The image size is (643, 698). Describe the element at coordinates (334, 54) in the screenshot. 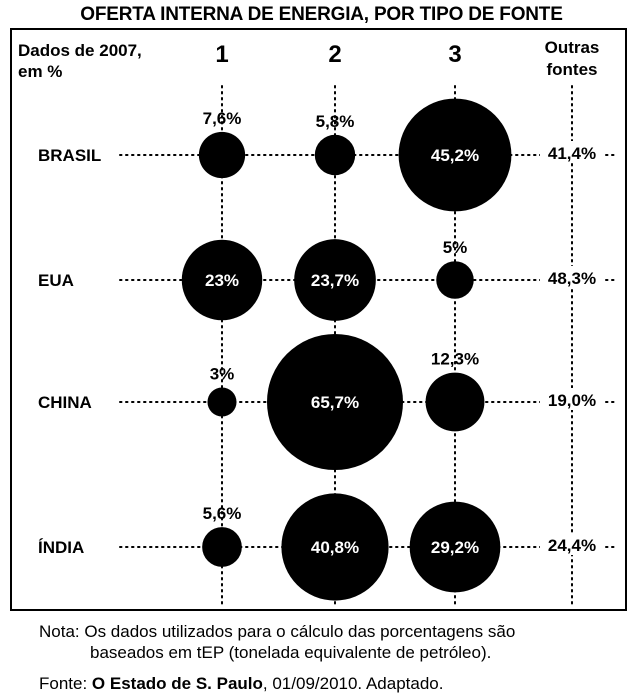

I see `column-header: 2` at that location.